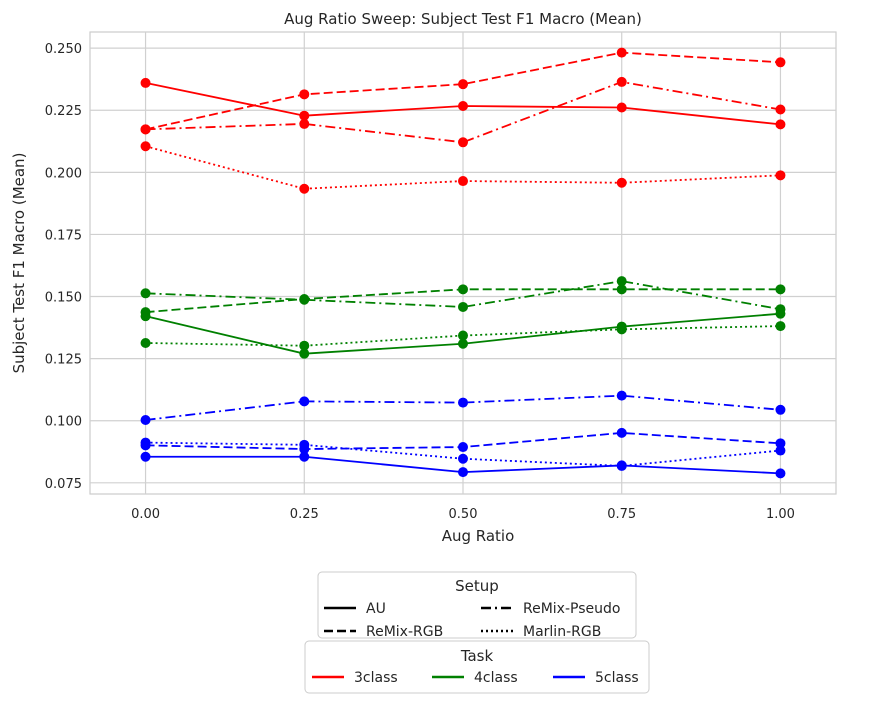 This screenshot has width=875, height=707. Describe the element at coordinates (63, 111) in the screenshot. I see `y-tick-label: 0.225` at that location.